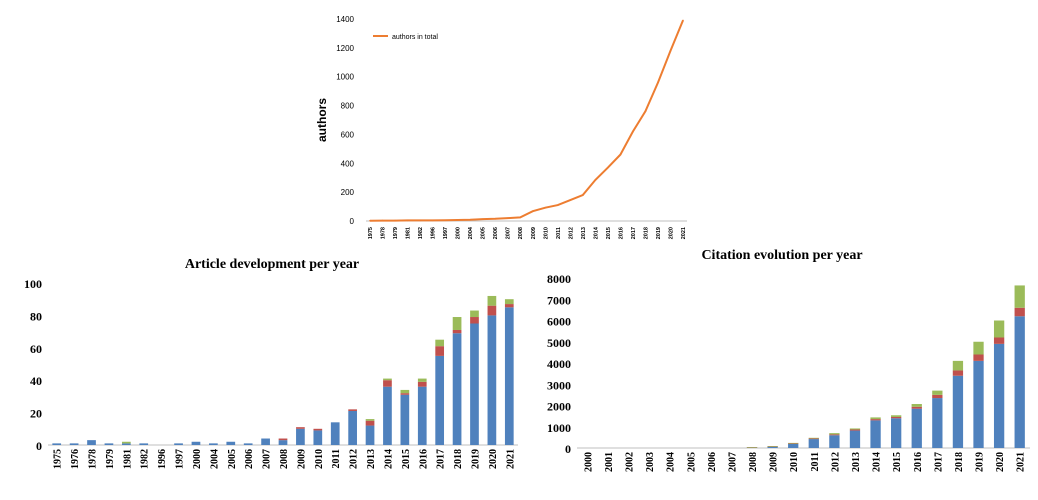 The image size is (1038, 500). Describe the element at coordinates (732, 462) in the screenshot. I see `citation-x-tick-label: 2007` at that location.